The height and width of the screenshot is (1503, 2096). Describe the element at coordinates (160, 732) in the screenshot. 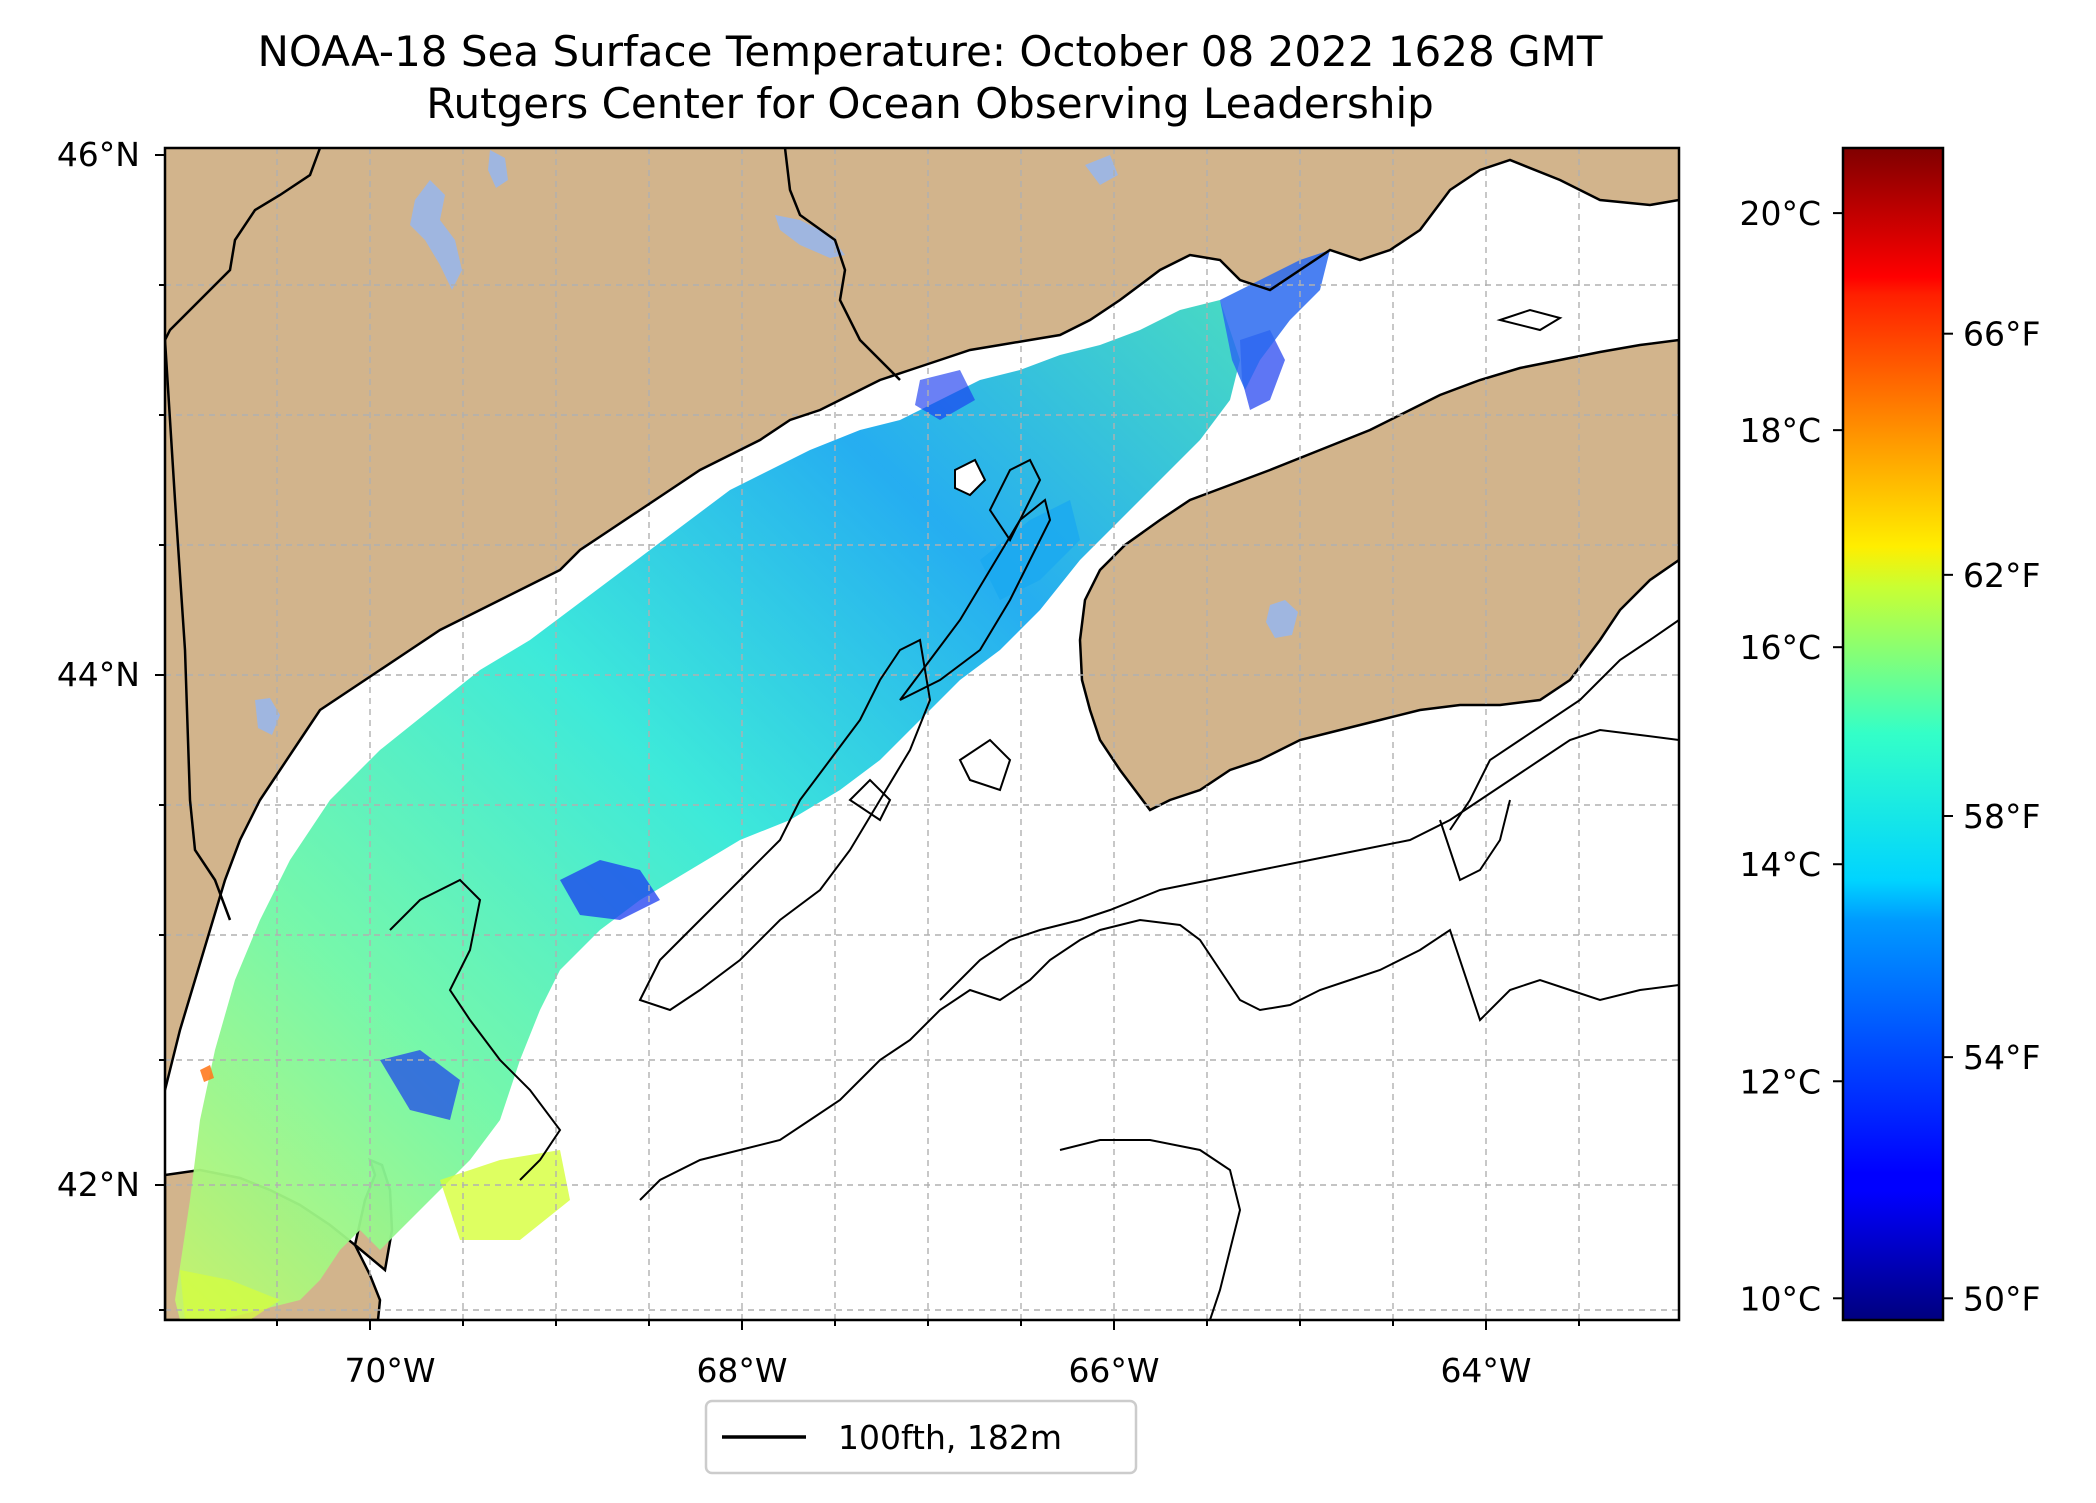

I see `lat-ticks` at that location.